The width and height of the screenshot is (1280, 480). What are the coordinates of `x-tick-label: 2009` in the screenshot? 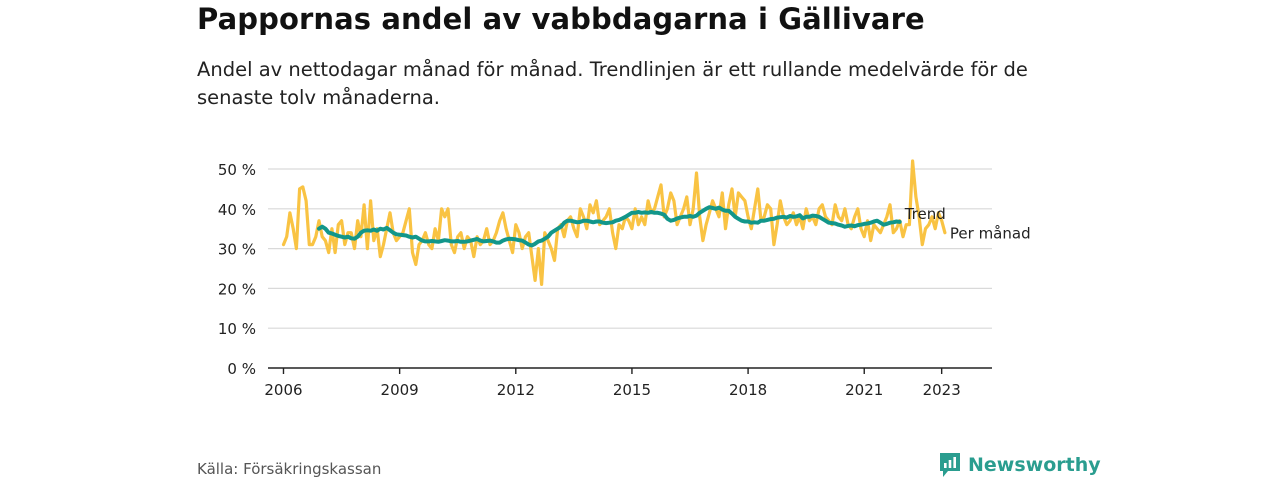 It's located at (400, 390).